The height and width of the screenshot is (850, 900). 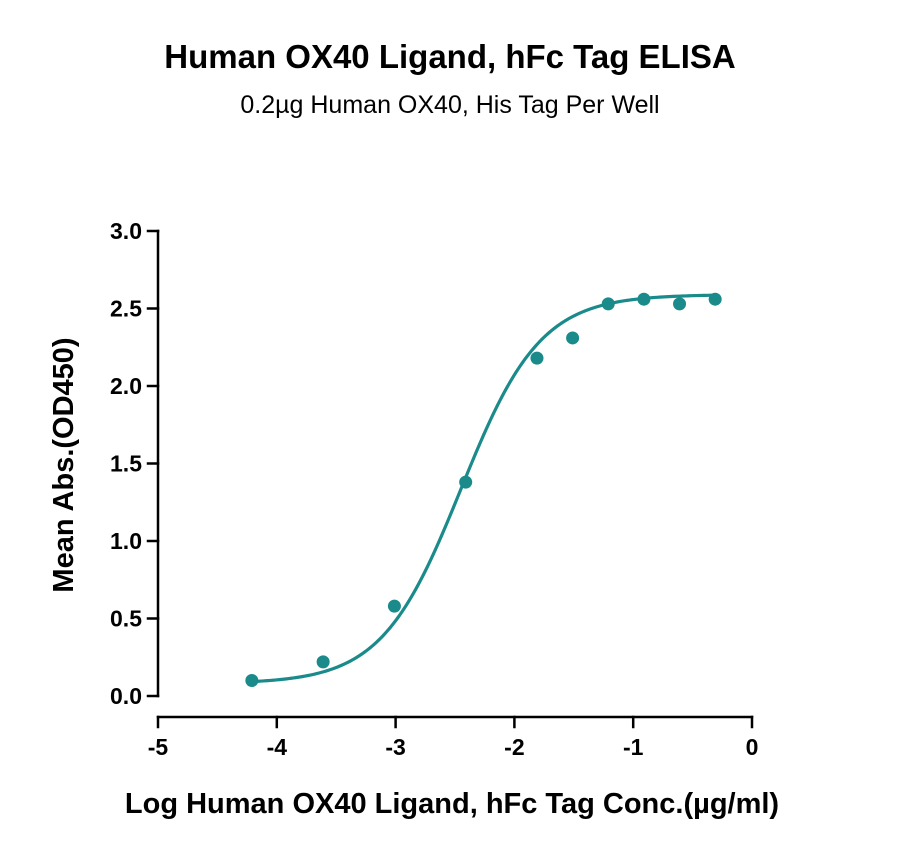 I want to click on x-tick-label: -1, so click(x=633, y=747).